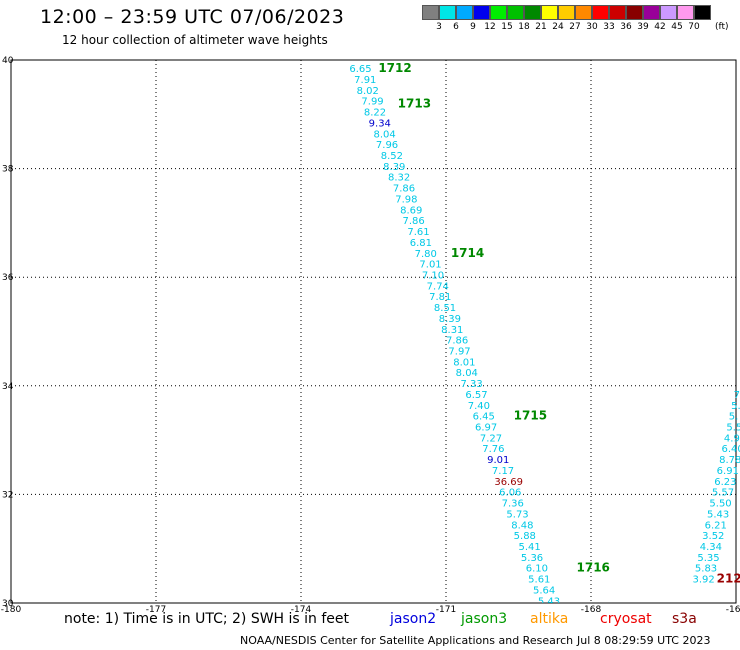 This screenshot has width=740, height=650. I want to click on wave-height-value: 6.10, so click(537, 569).